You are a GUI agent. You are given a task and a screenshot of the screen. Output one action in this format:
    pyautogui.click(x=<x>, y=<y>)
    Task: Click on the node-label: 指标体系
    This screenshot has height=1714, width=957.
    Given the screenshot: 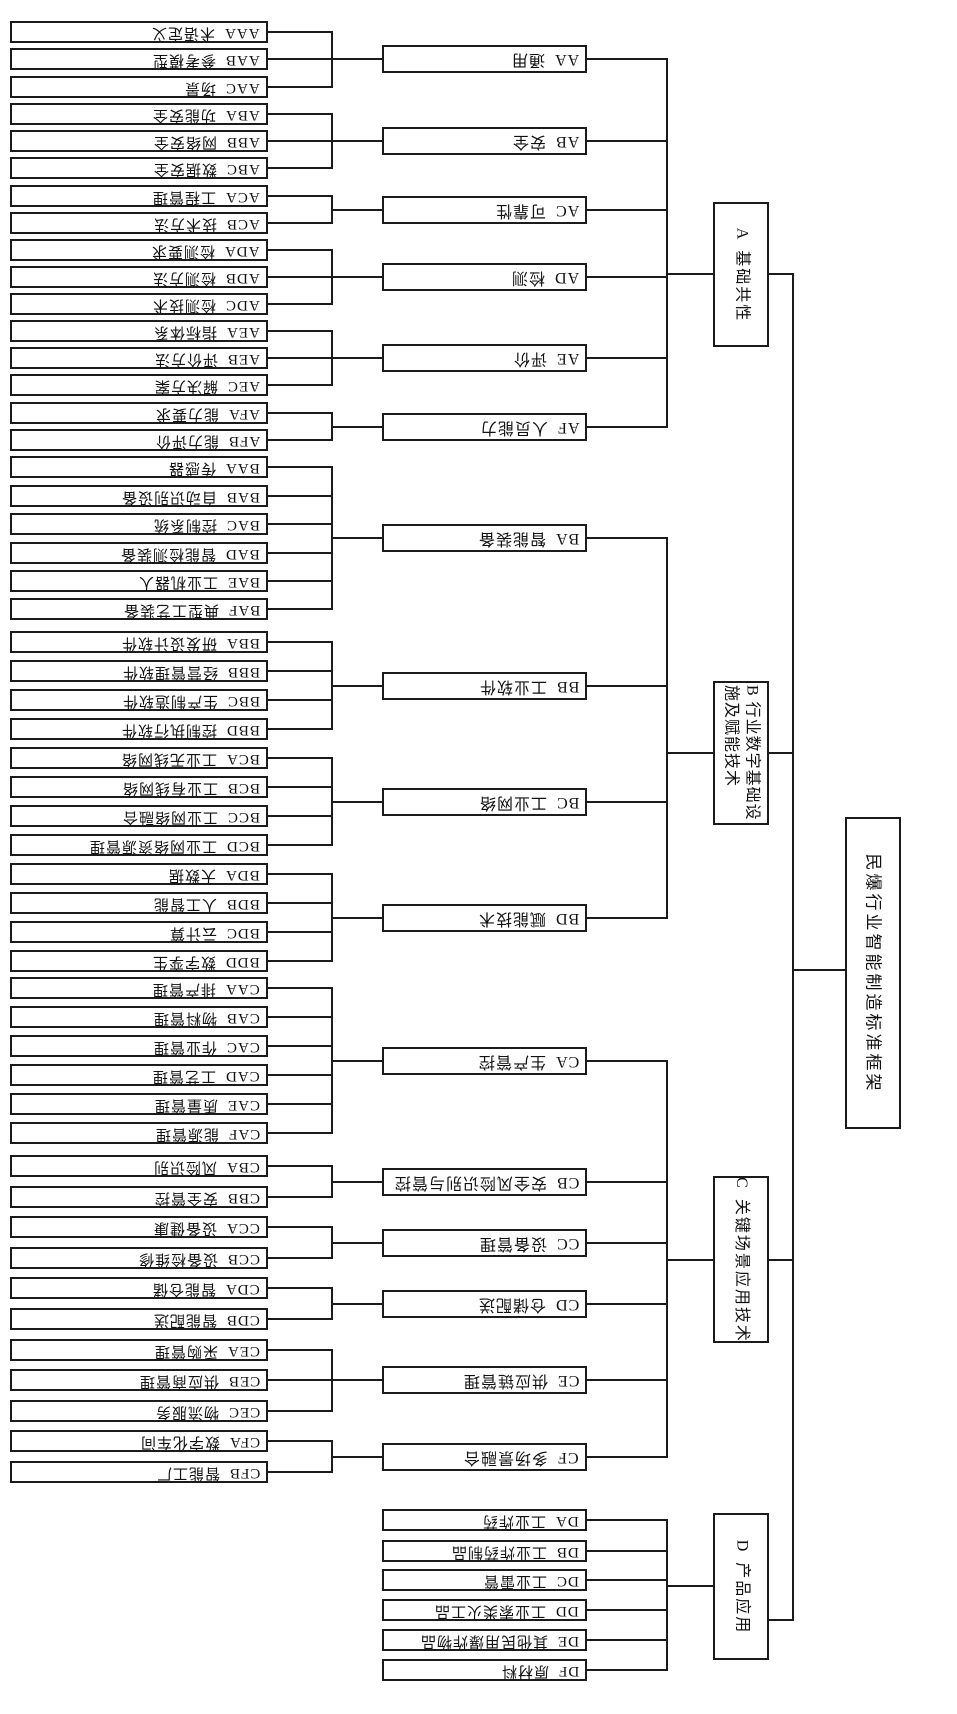 What is the action you would take?
    pyautogui.click(x=185, y=331)
    